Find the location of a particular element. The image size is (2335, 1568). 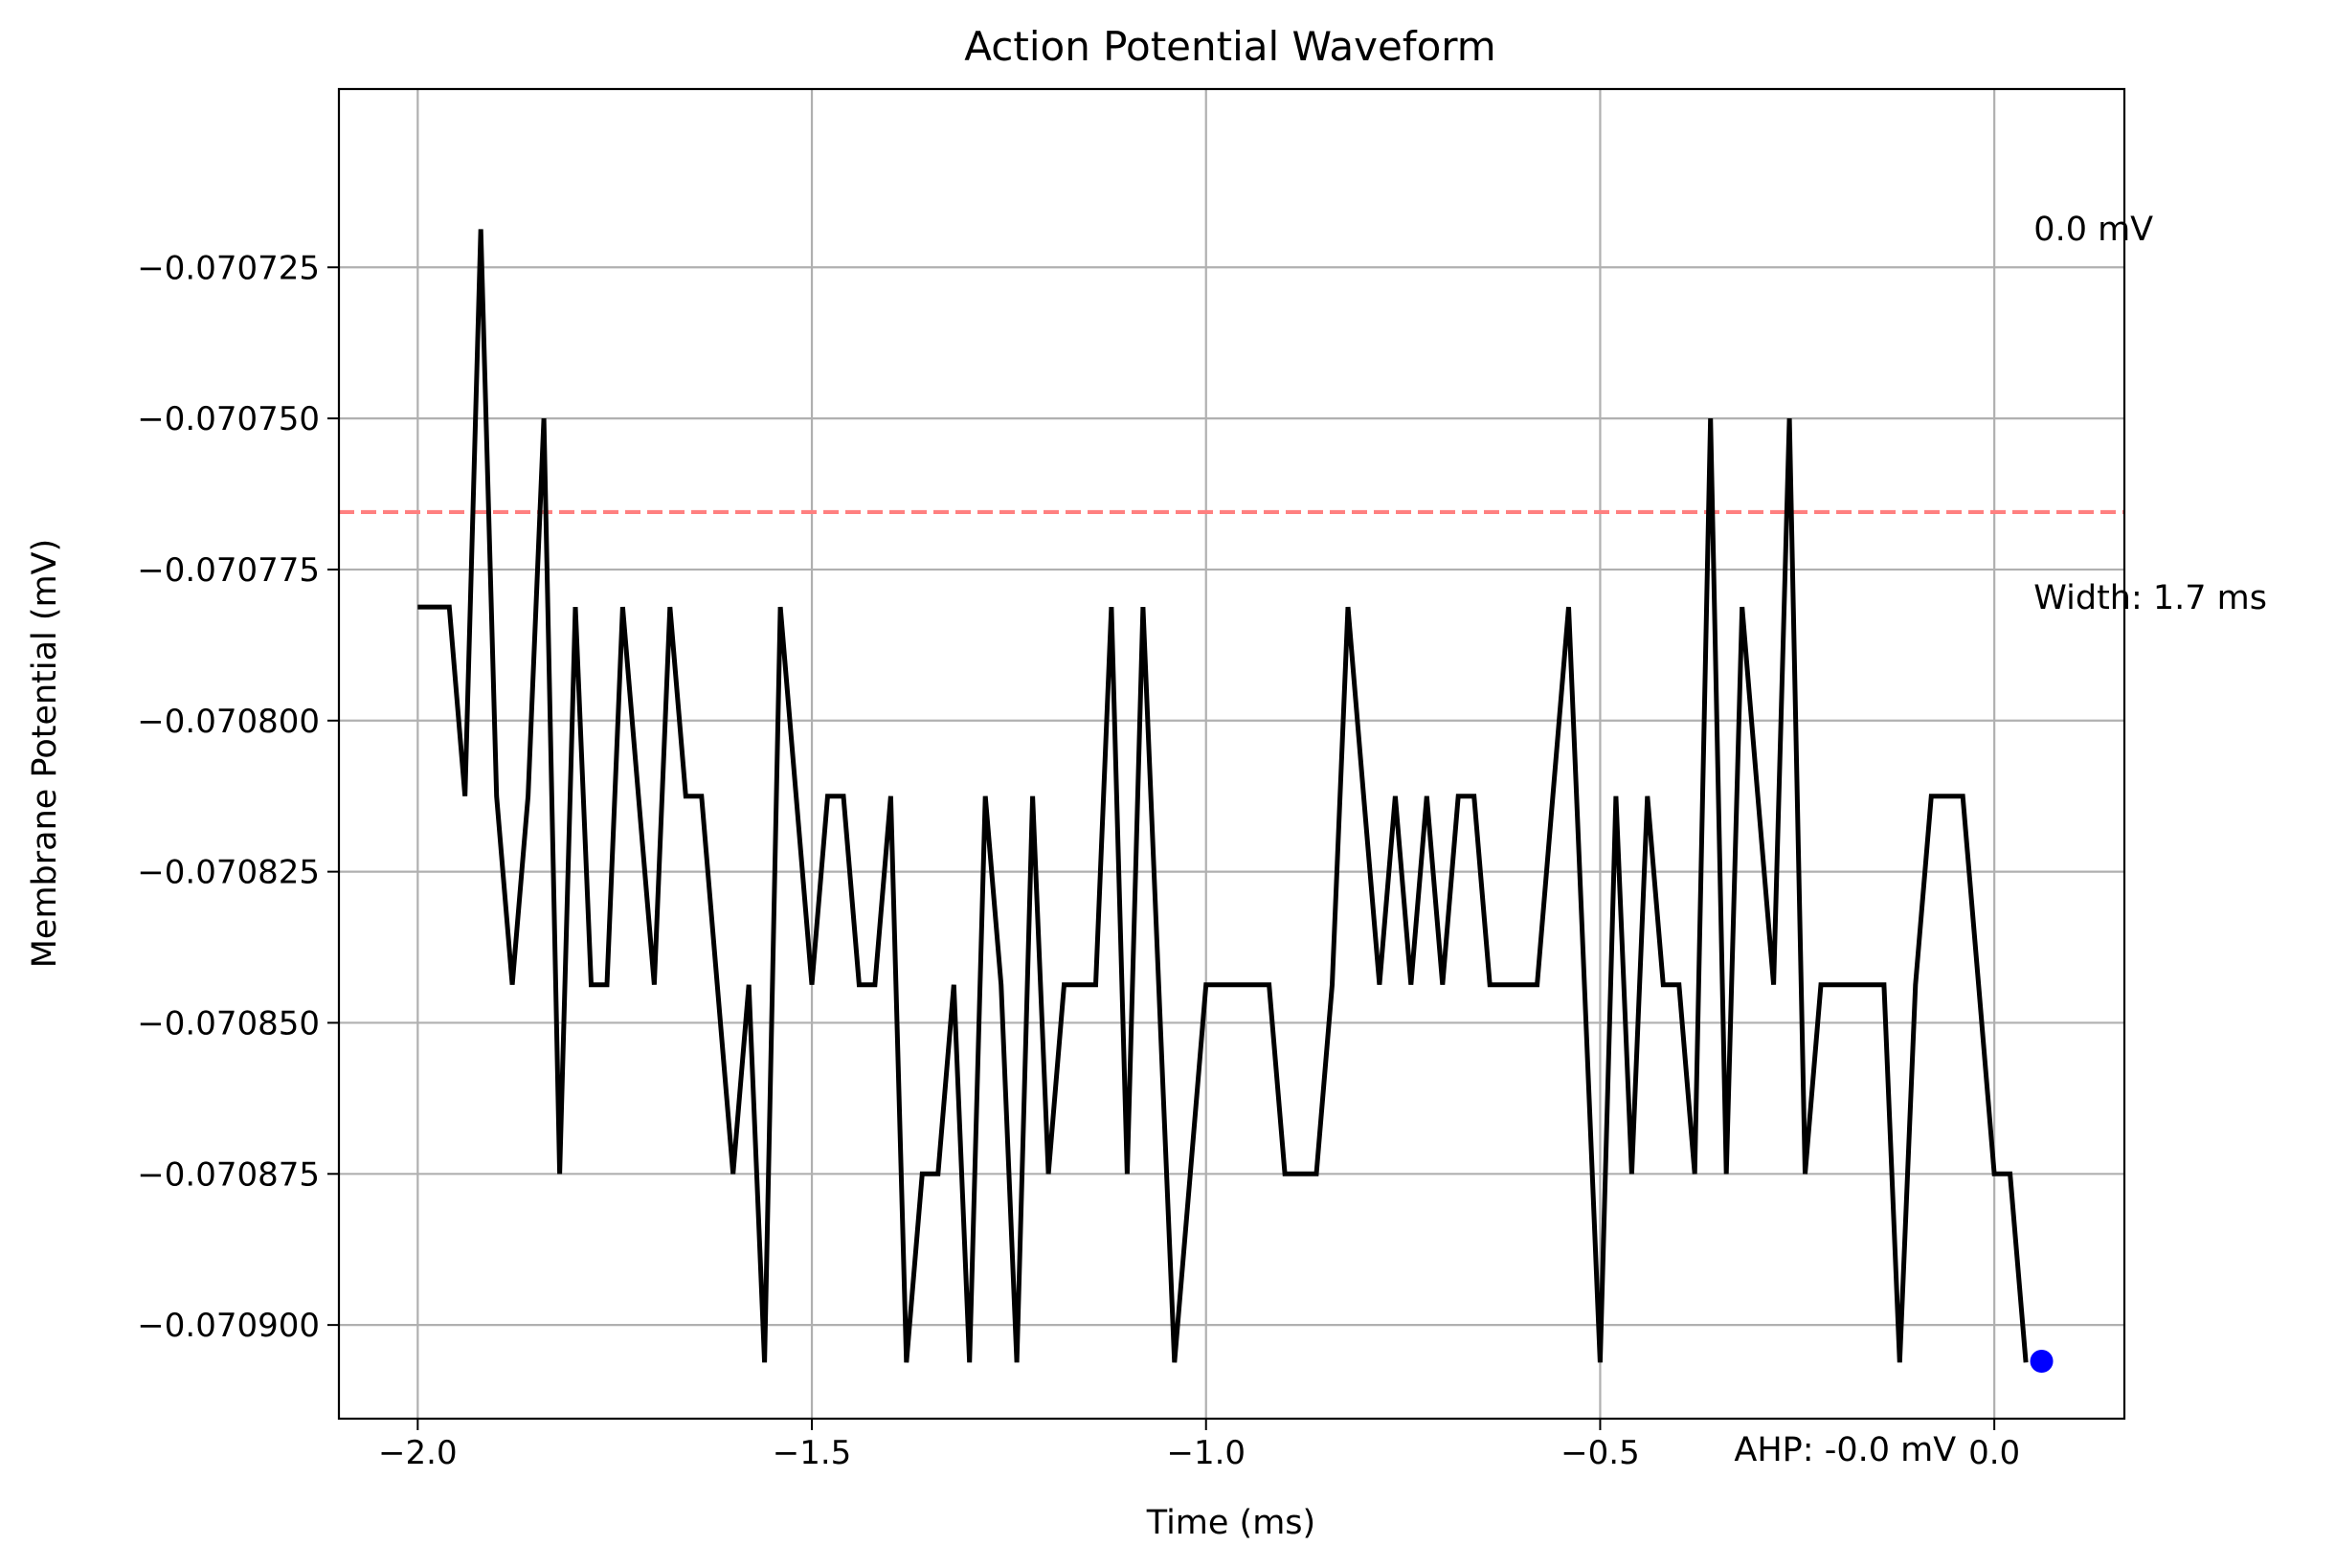

y-tick-label: −0.070750 is located at coordinates (228, 419).